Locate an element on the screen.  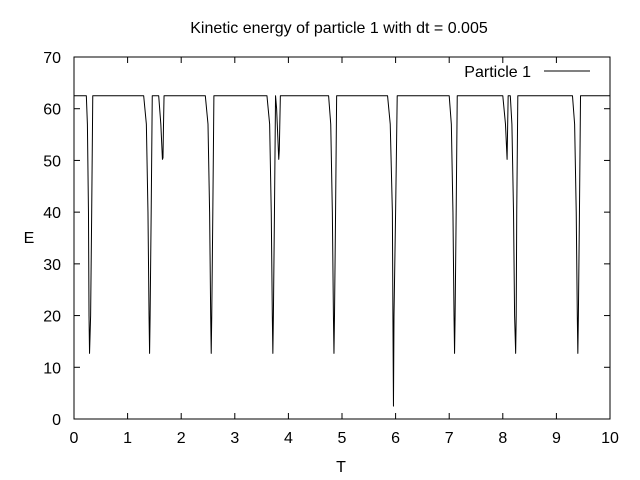
y-tick-label: 0 is located at coordinates (56, 420).